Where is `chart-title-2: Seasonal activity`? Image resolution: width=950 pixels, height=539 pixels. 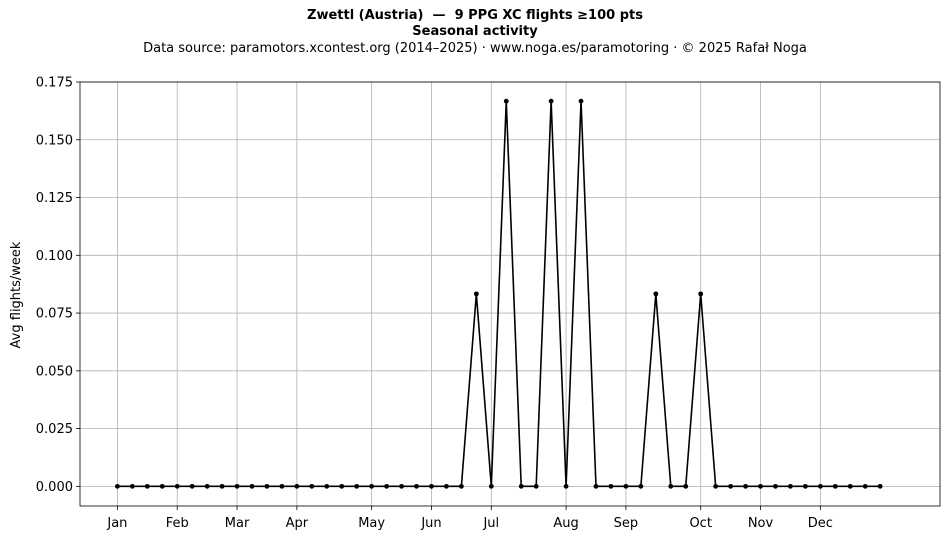 chart-title-2: Seasonal activity is located at coordinates (475, 31).